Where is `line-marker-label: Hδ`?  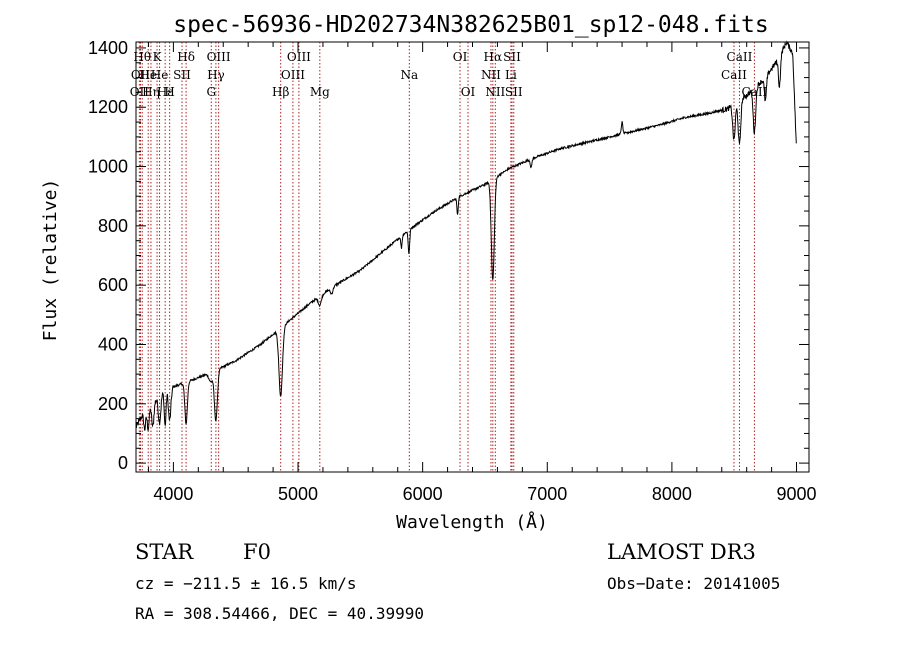 line-marker-label: Hδ is located at coordinates (186, 57).